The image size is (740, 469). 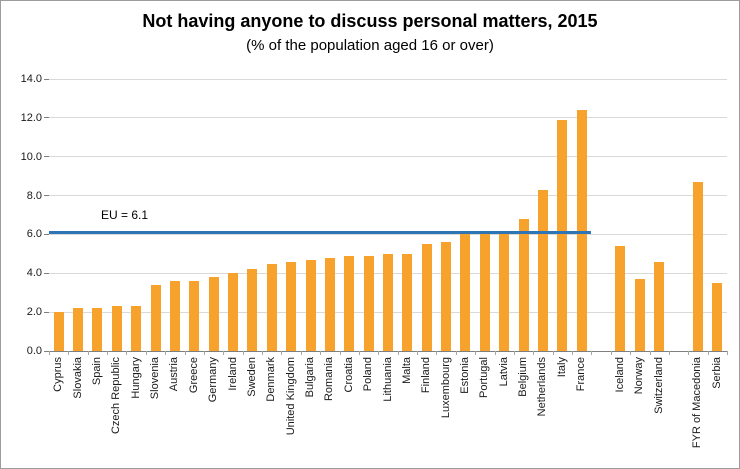 I want to click on x-axis-label: Spain, so click(x=96, y=371).